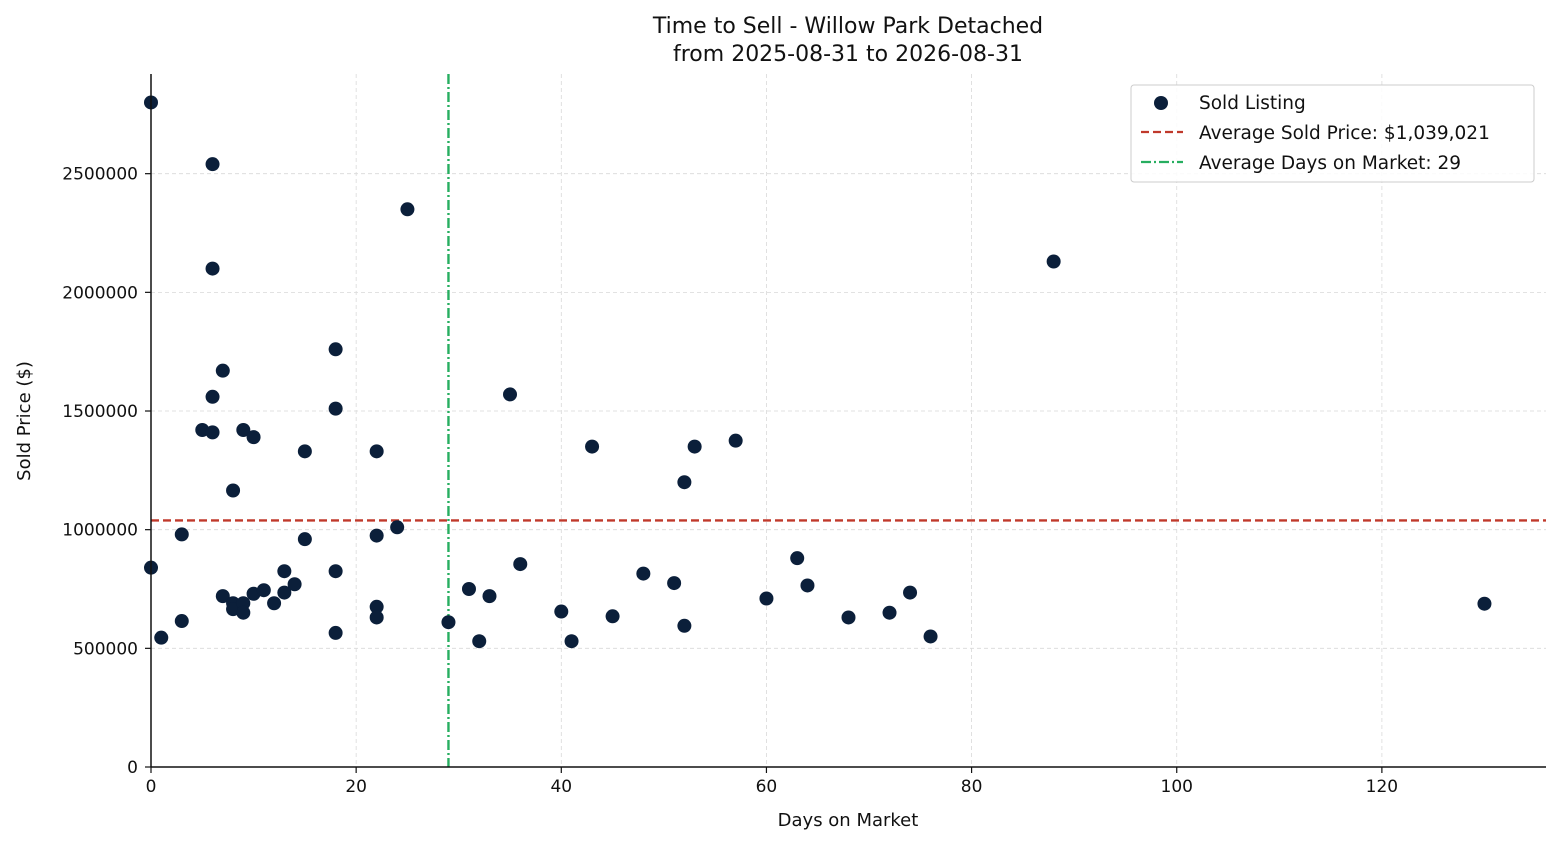  Describe the element at coordinates (356, 787) in the screenshot. I see `x-tick-label: 20` at that location.